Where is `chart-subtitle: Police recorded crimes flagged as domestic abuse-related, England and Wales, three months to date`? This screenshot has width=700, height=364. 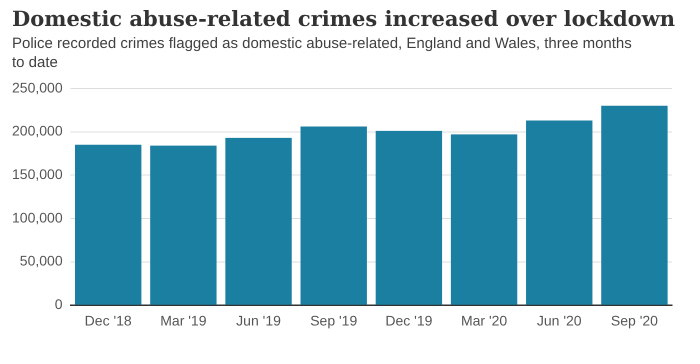
chart-subtitle: Police recorded crimes flagged as domestic abuse-related, England and Wales, three months to date is located at coordinates (322, 53).